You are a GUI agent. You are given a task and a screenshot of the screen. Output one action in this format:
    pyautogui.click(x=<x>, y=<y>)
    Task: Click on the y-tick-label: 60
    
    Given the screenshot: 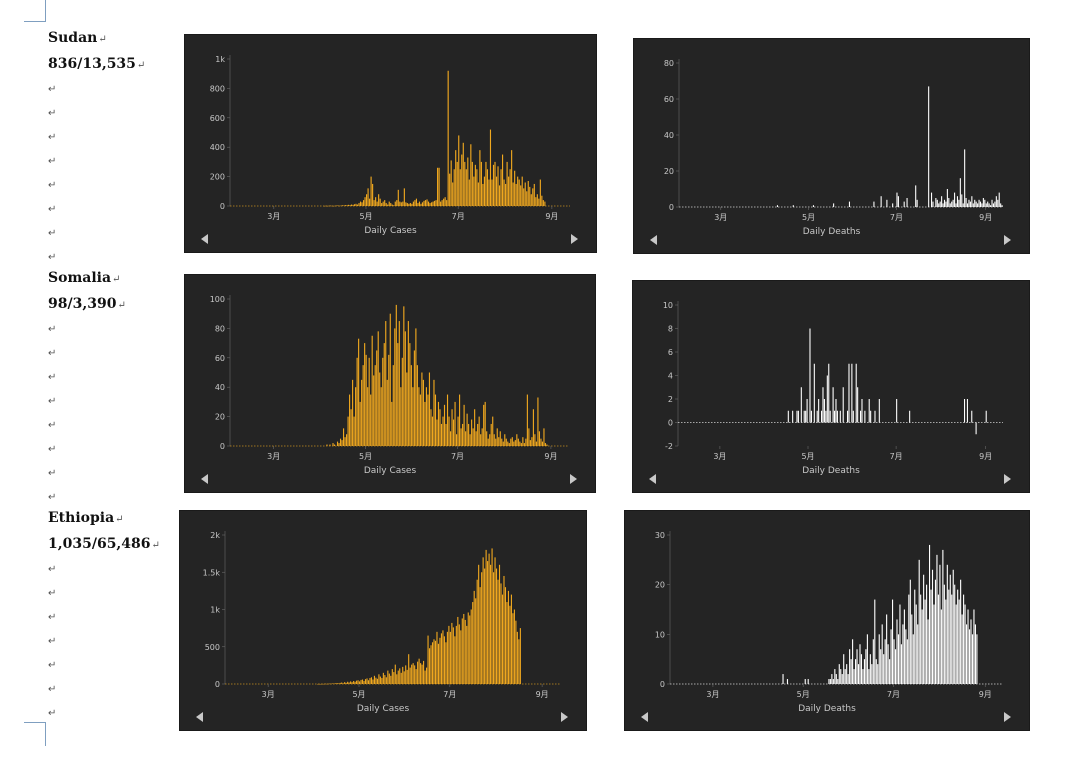 What is the action you would take?
    pyautogui.click(x=220, y=358)
    